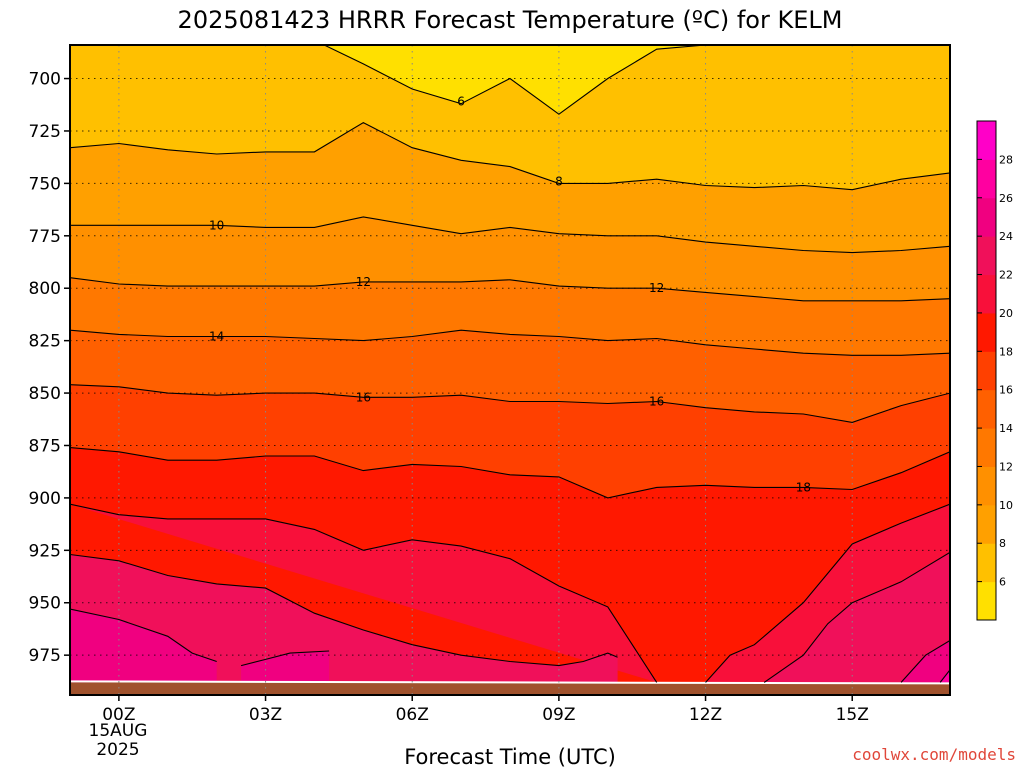  Describe the element at coordinates (510, 756) in the screenshot. I see `x-axis-label: Forecast Time (UTC)` at that location.